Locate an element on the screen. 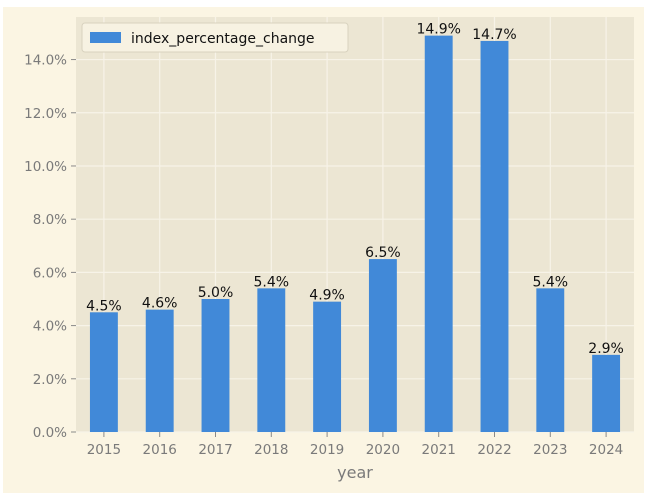  x-tick-label: 2020 is located at coordinates (383, 450).